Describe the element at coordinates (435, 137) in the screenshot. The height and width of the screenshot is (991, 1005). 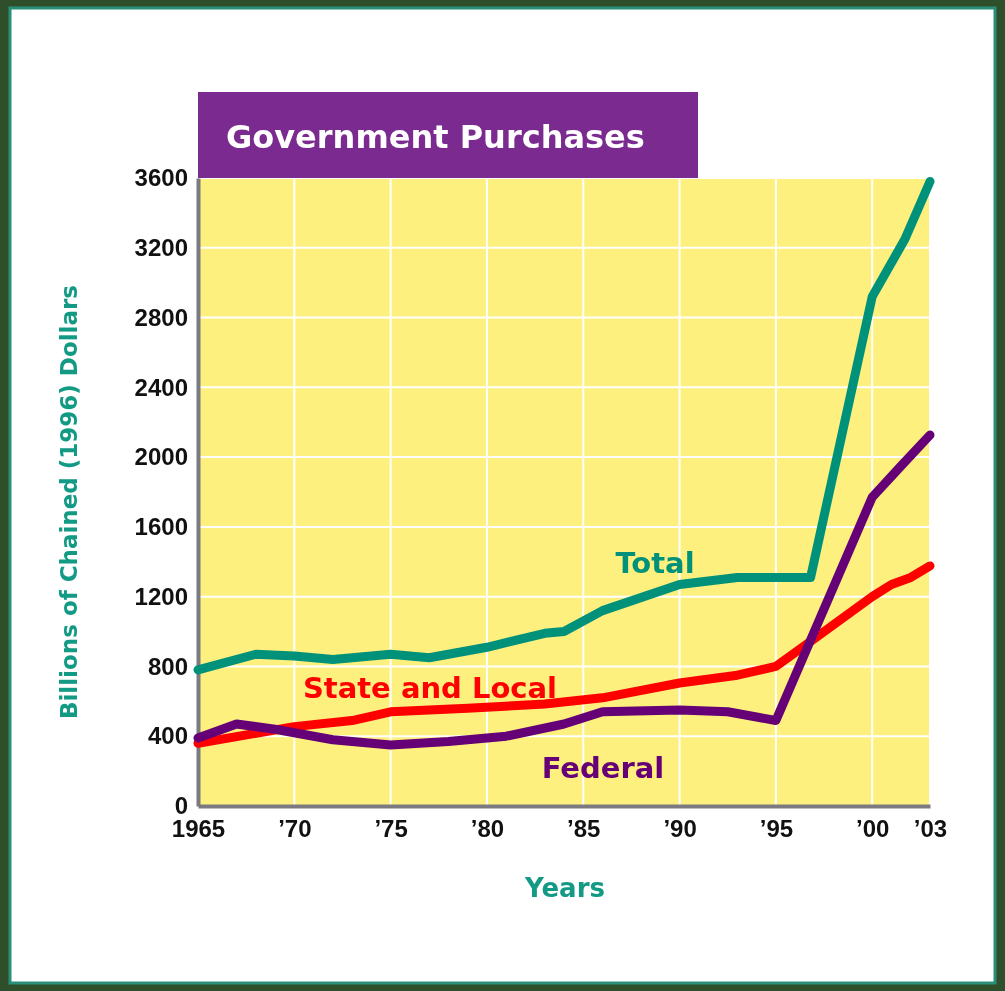
I see `chart-title: Government Purchases` at that location.